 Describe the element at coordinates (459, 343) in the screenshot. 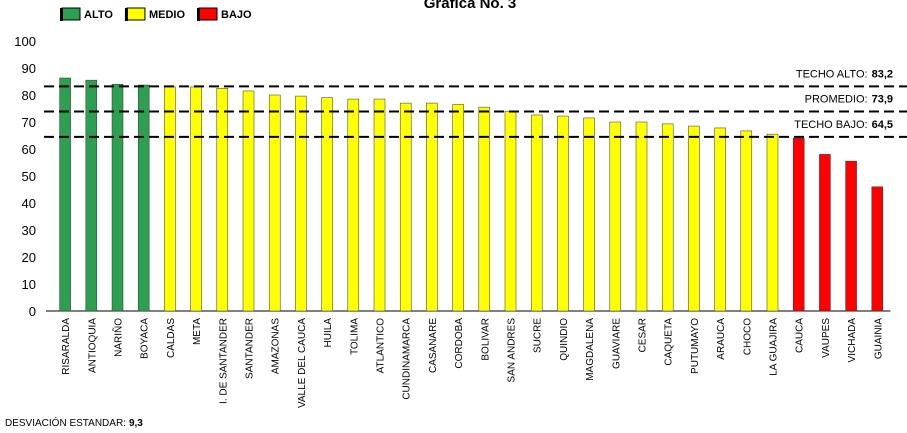

I see `x-tick-label: CORDOBA` at that location.